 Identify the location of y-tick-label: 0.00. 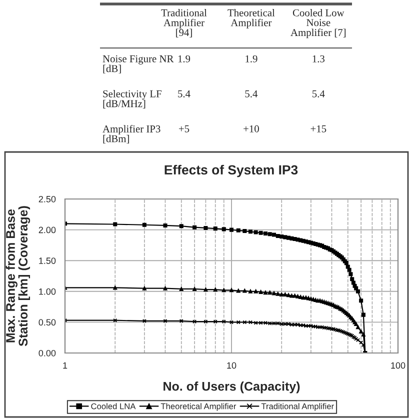
(47, 353).